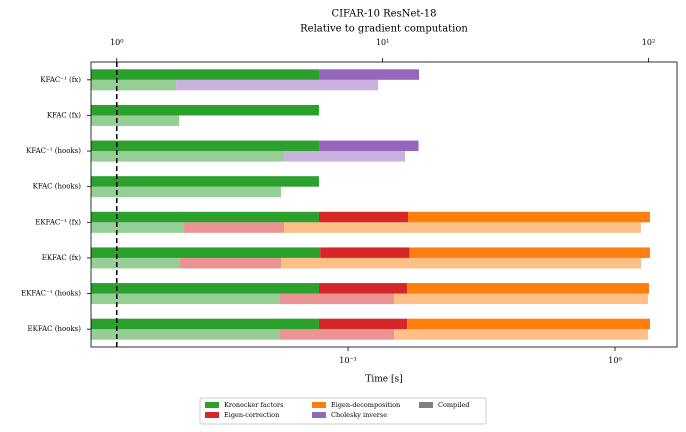 This screenshot has width=686, height=432. Describe the element at coordinates (359, 415) in the screenshot. I see `legend-label: Cholesky inverse` at that location.